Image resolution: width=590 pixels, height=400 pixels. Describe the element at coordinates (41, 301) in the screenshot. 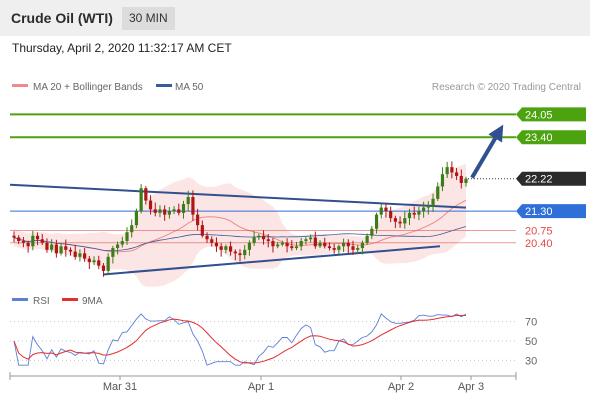

I see `rsi-legend-label: RSI` at that location.